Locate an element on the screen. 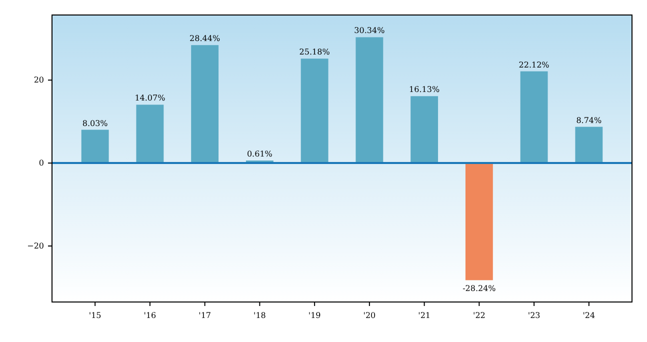 The image size is (647, 342). x-tick-label: '15 is located at coordinates (95, 315).